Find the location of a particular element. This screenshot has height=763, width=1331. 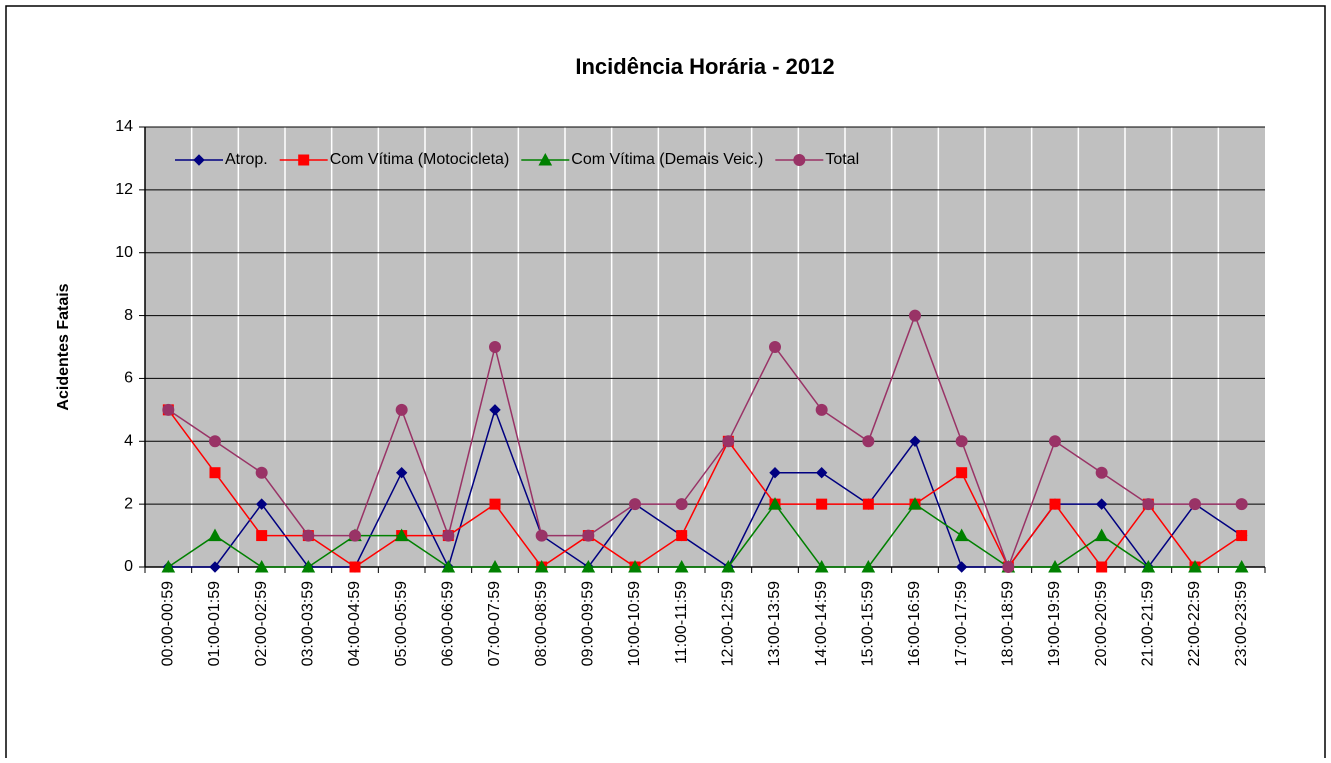

x-tick-label: 08:00-08:59 is located at coordinates (541, 624).